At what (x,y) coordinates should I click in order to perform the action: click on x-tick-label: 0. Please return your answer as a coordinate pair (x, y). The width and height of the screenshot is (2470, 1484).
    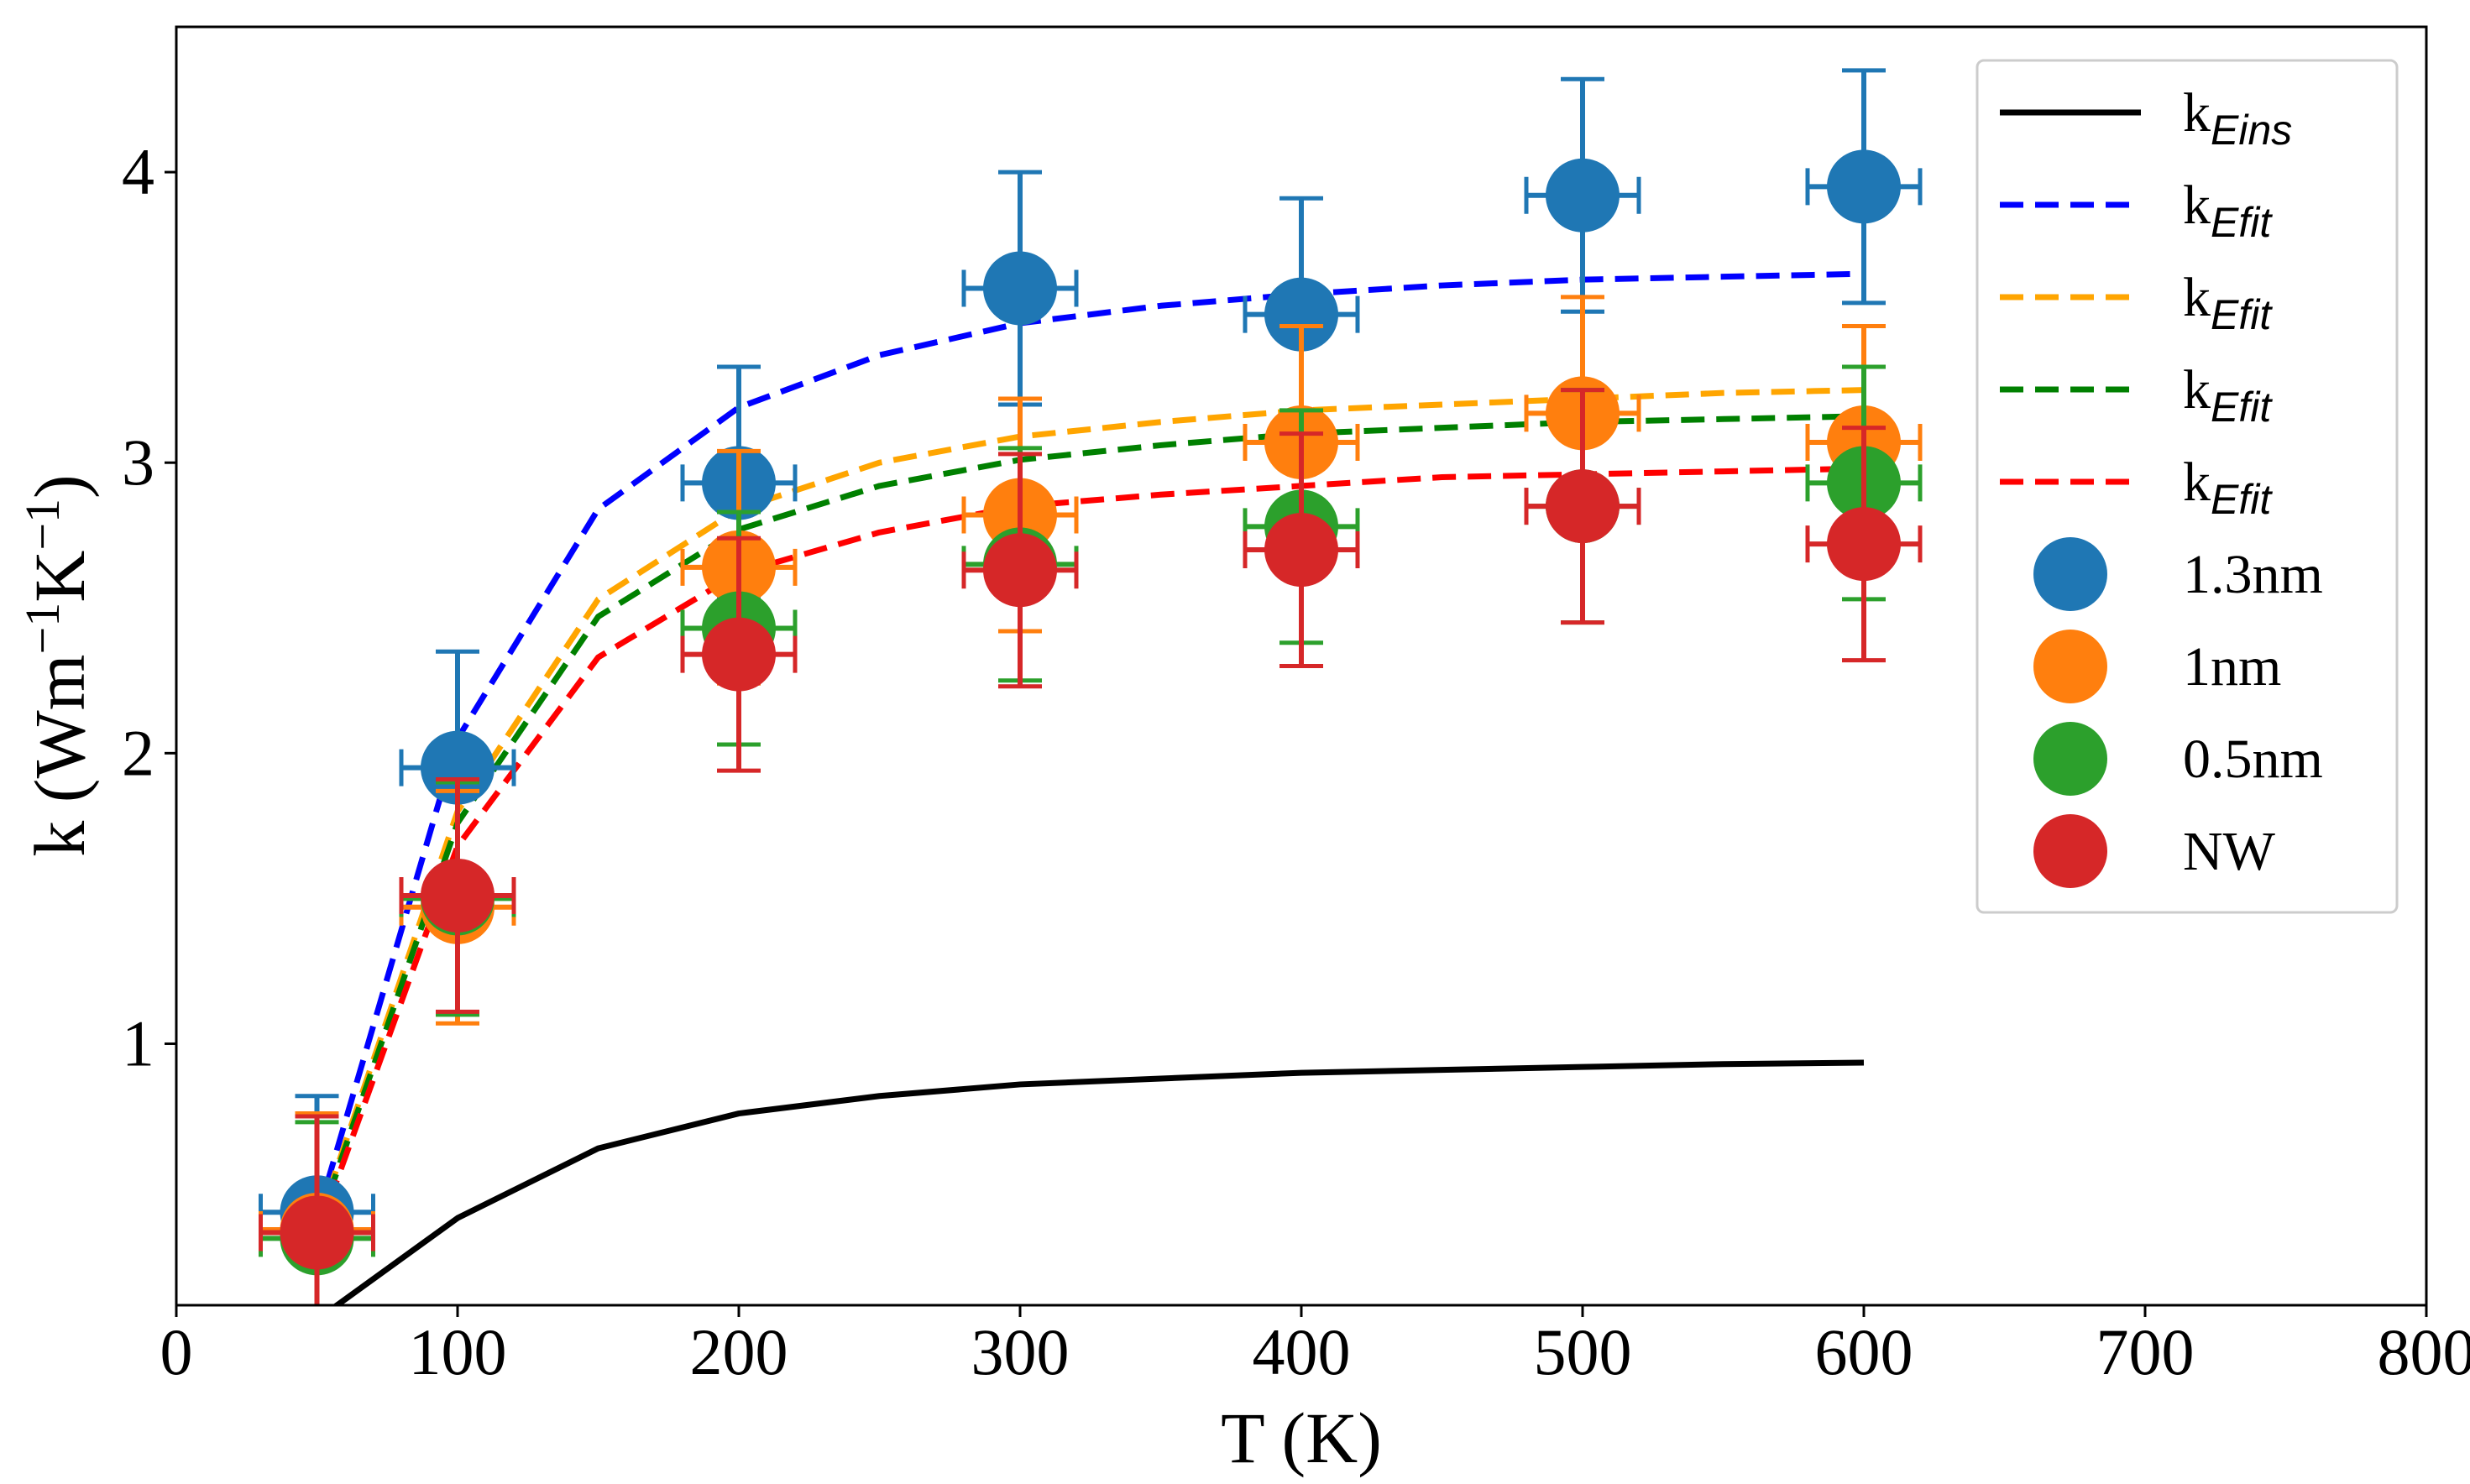
    Looking at the image, I should click on (176, 1351).